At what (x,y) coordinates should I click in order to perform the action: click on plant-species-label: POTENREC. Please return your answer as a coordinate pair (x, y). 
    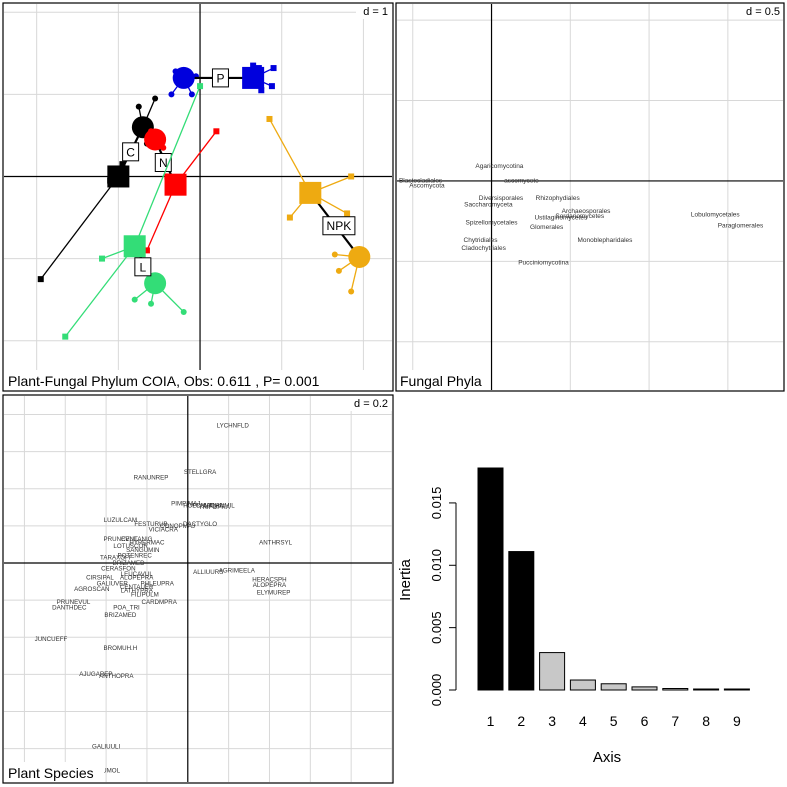
    Looking at the image, I should click on (134, 555).